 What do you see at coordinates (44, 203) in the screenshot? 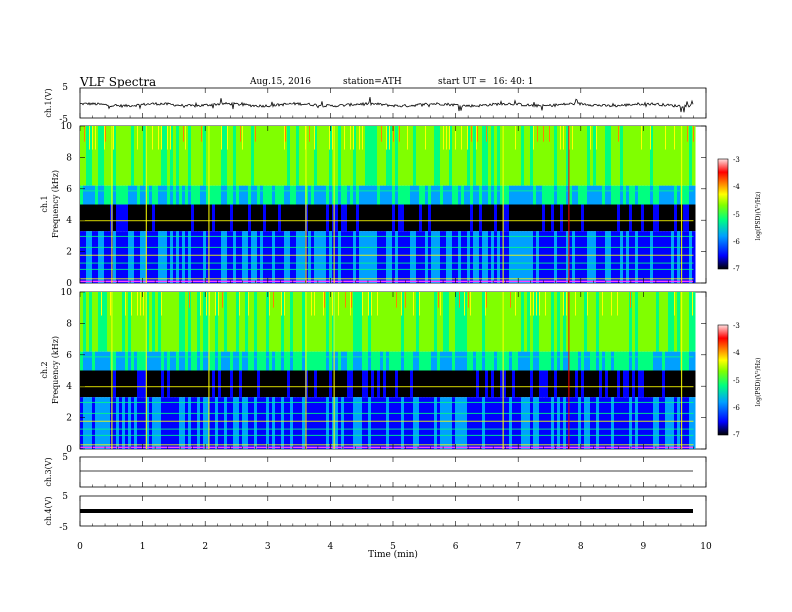
I see `ch1-channel-label: ch.1` at bounding box center [44, 203].